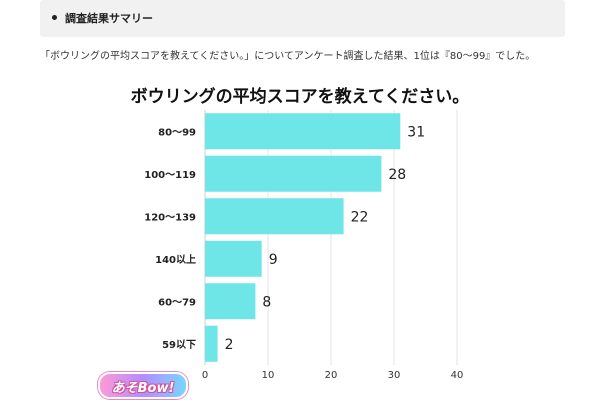  What do you see at coordinates (109, 18) in the screenshot?
I see `summary-title: 調査結果サマリー` at bounding box center [109, 18].